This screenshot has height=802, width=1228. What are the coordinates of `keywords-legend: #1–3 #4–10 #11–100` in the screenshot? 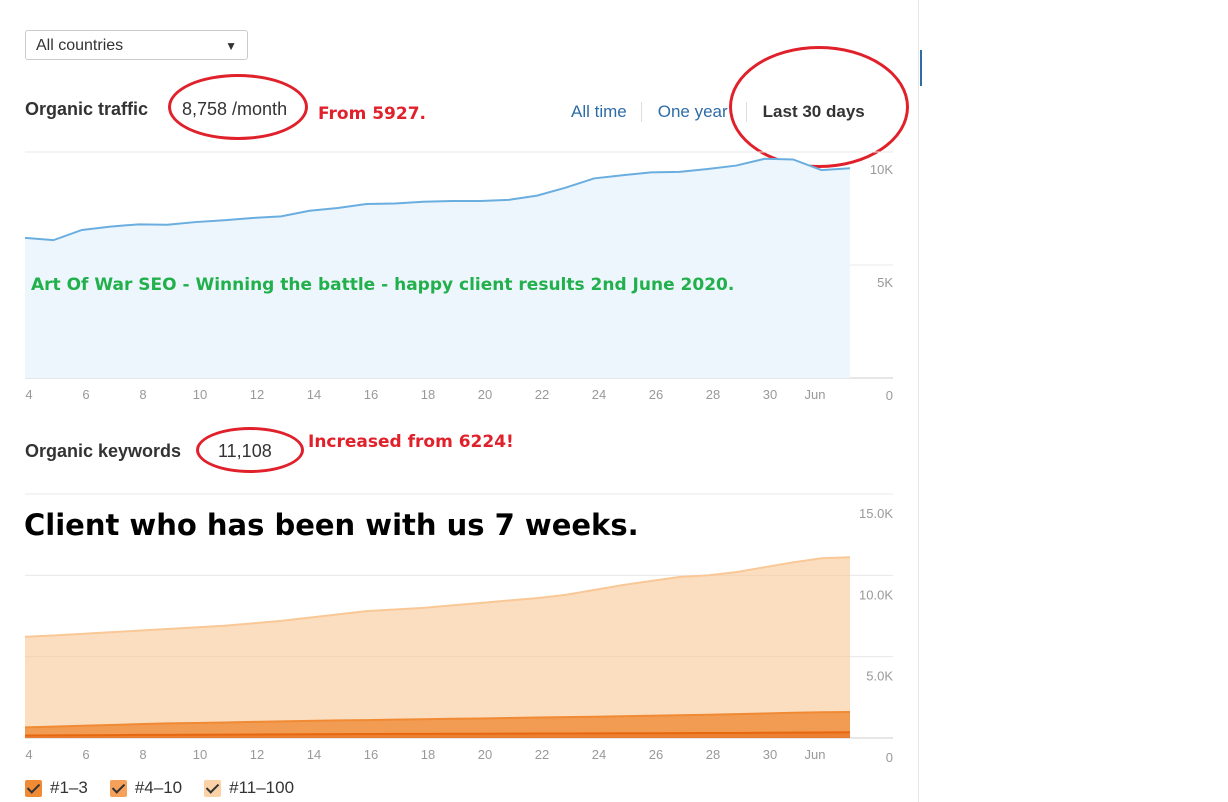 It's located at (159, 788).